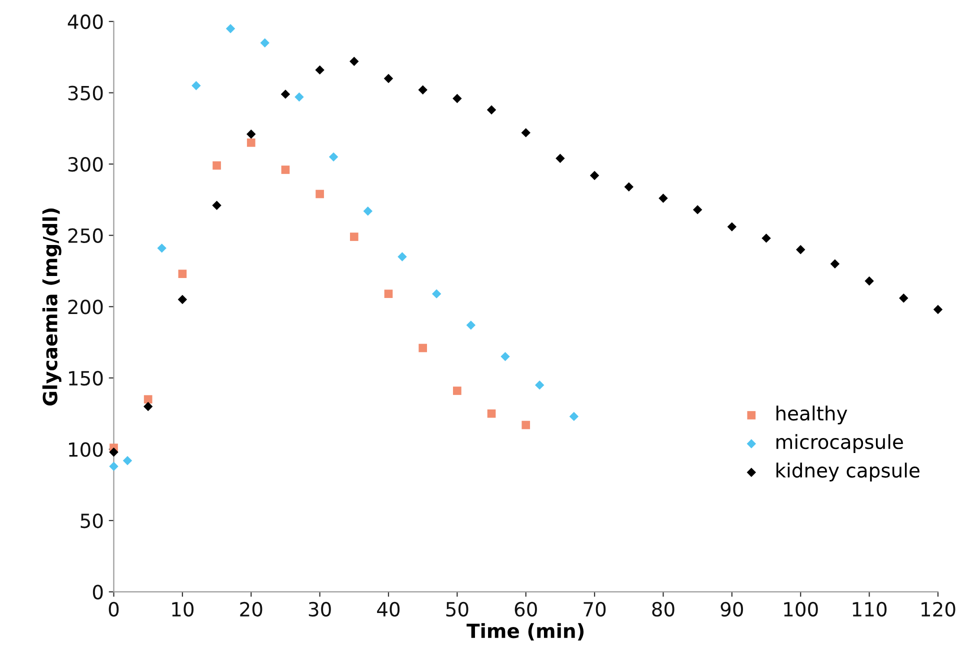 The width and height of the screenshot is (964, 671). I want to click on y-tick-label: 200, so click(85, 307).